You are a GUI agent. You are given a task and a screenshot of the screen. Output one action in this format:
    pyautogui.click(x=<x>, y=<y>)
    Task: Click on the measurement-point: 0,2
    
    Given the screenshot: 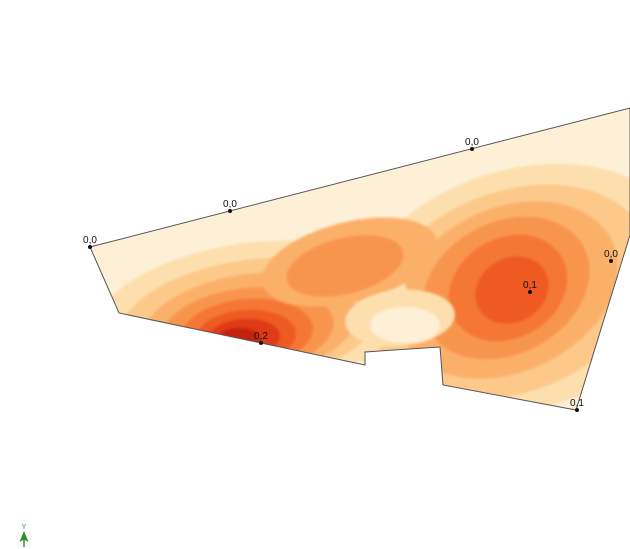 What is the action you would take?
    pyautogui.click(x=261, y=338)
    